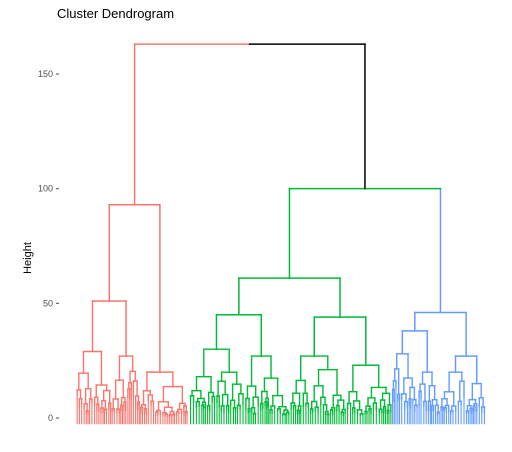 The width and height of the screenshot is (512, 452). Describe the element at coordinates (45, 74) in the screenshot. I see `y-tick-label: 150` at that location.